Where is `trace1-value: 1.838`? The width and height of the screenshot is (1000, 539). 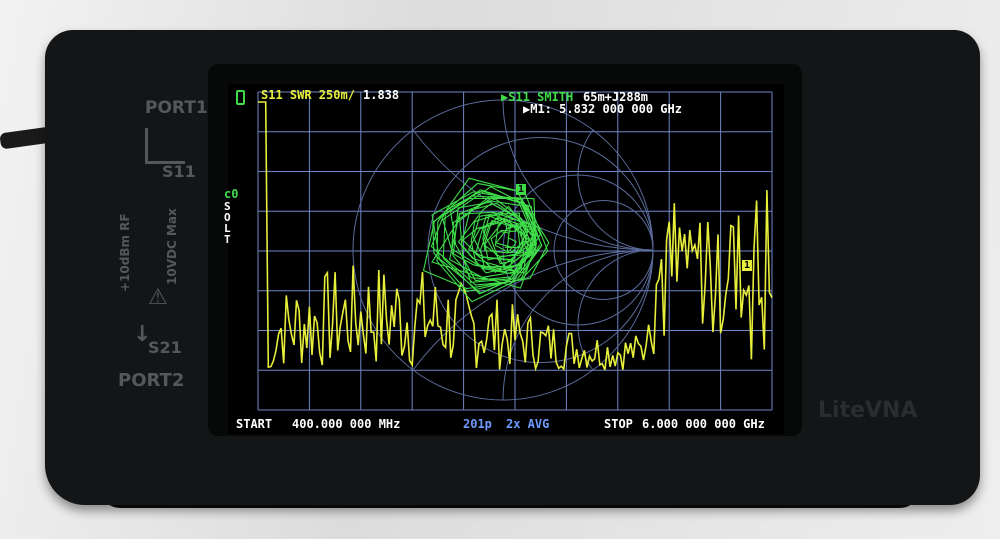 trace1-value: 1.838 is located at coordinates (381, 95).